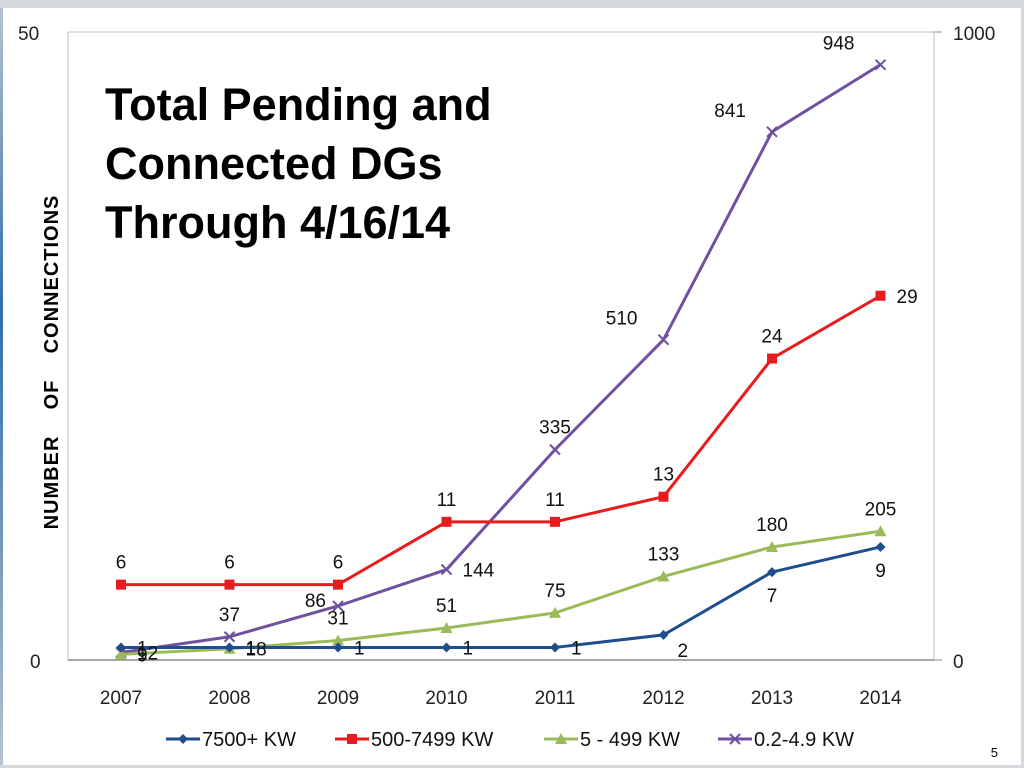 This screenshot has height=768, width=1024. What do you see at coordinates (664, 554) in the screenshot?
I see `data-label: 133` at bounding box center [664, 554].